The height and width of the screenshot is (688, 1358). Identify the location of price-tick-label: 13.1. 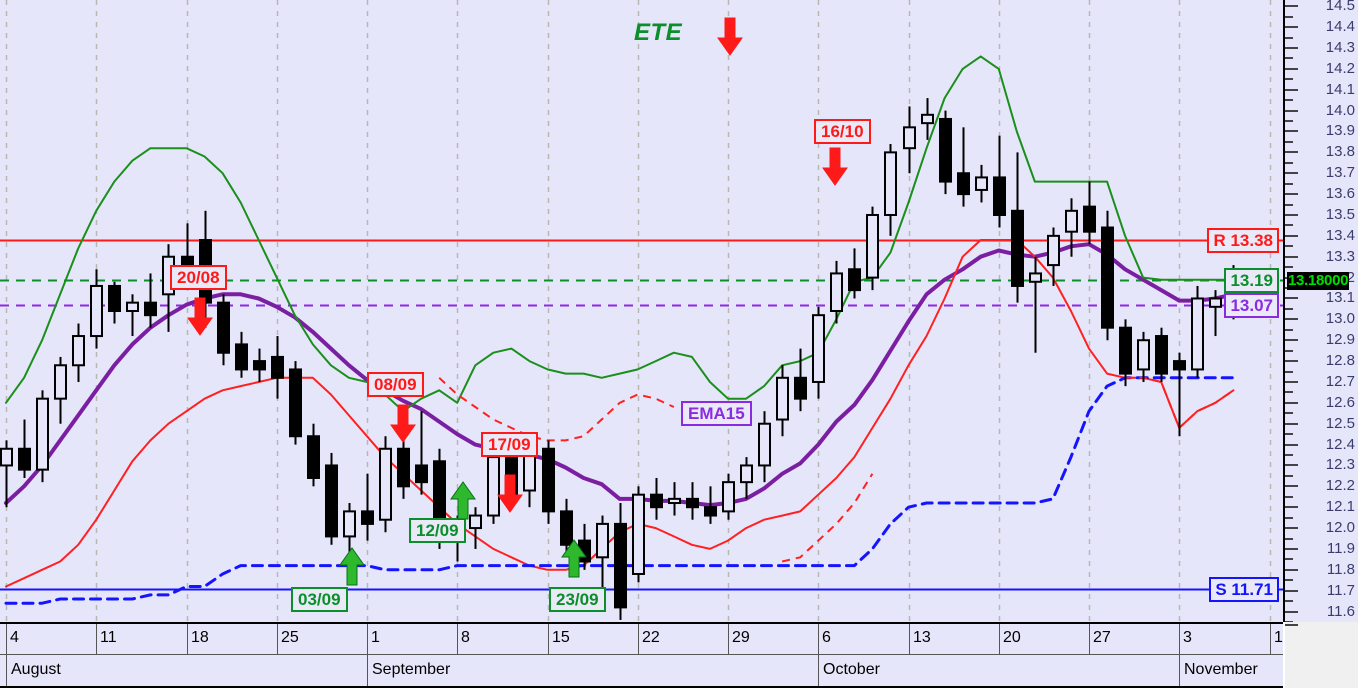
(1340, 298).